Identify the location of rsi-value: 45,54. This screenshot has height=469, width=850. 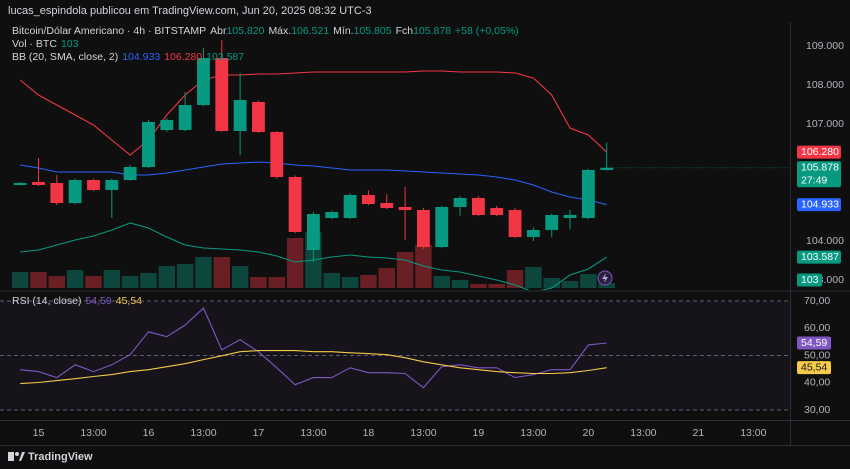
(129, 301).